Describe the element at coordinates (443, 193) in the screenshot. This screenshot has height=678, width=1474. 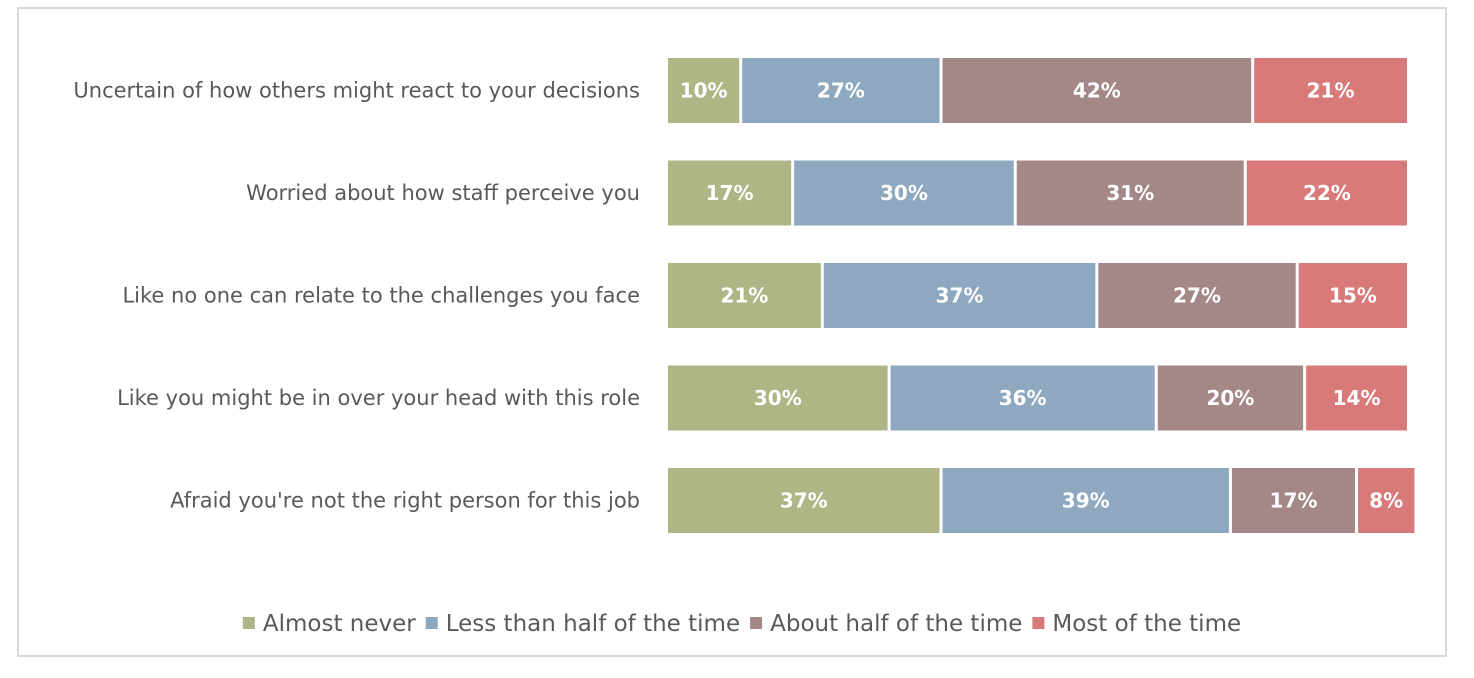
I see `category-label: Worried about how staff perceive you` at that location.